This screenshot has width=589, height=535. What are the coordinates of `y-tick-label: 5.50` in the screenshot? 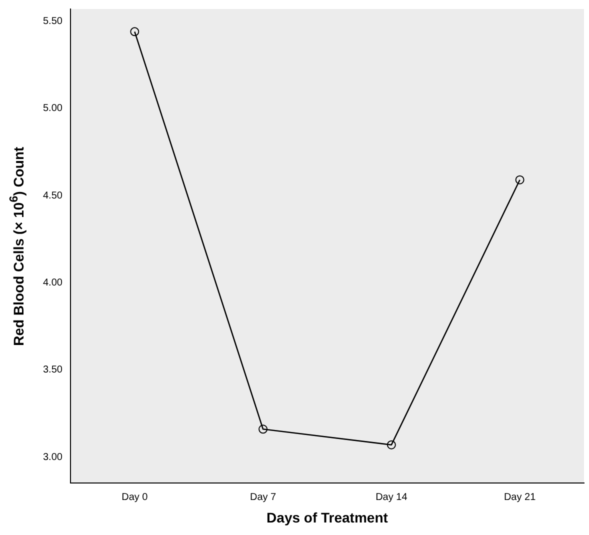 It's located at (52, 21).